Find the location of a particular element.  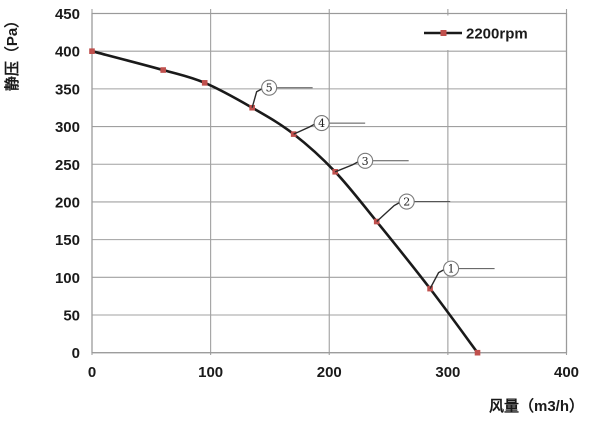

annotation-number-4: 4 is located at coordinates (321, 123).